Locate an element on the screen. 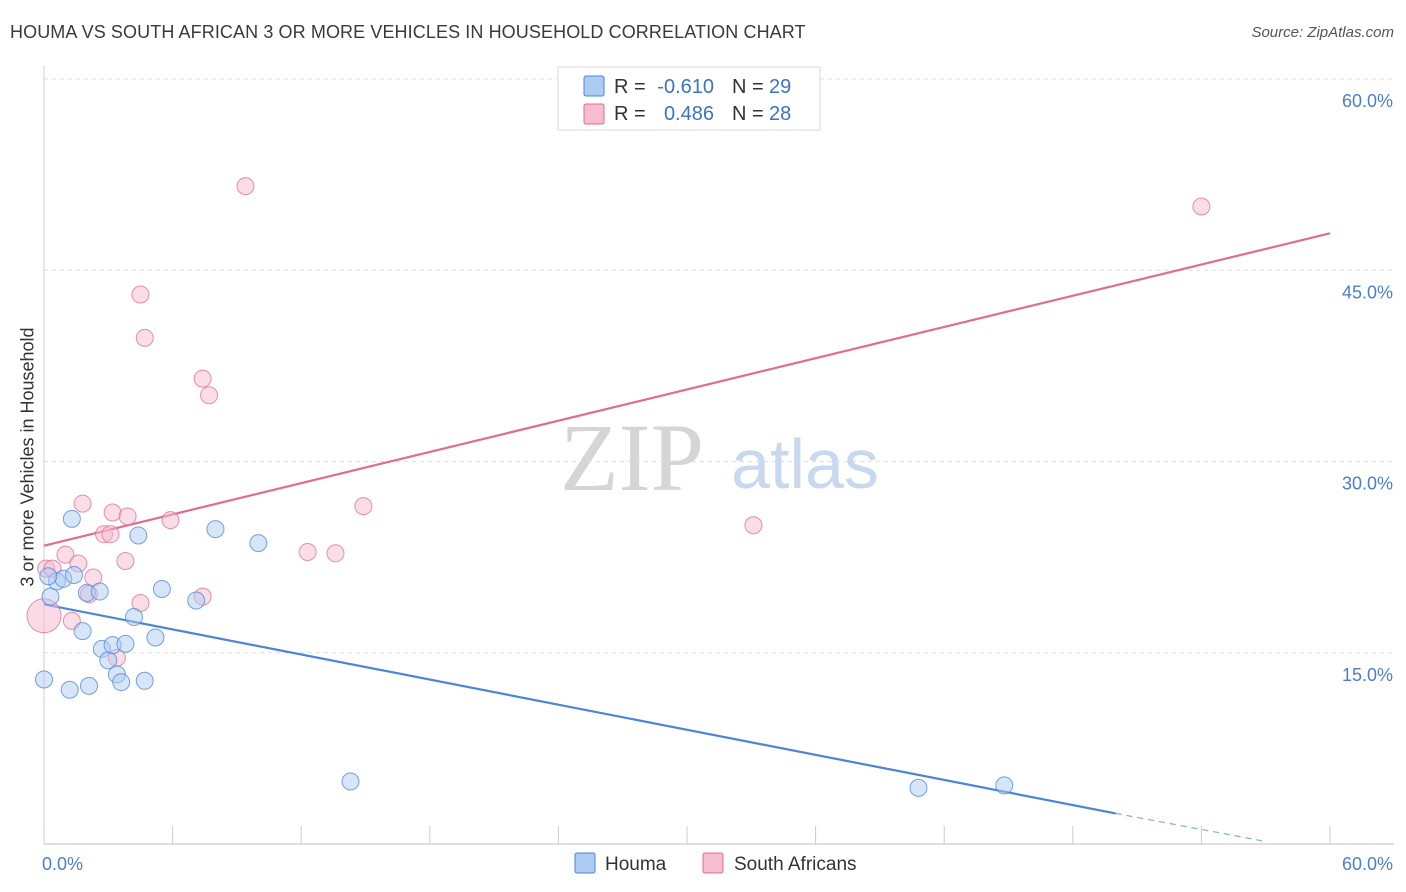 This screenshot has height=892, width=1406. legend-r-value-houma: -0.610 is located at coordinates (685, 87).